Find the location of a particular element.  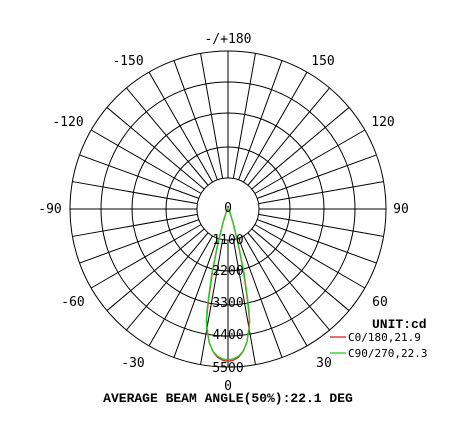

angle-label: -30 is located at coordinates (132, 363).